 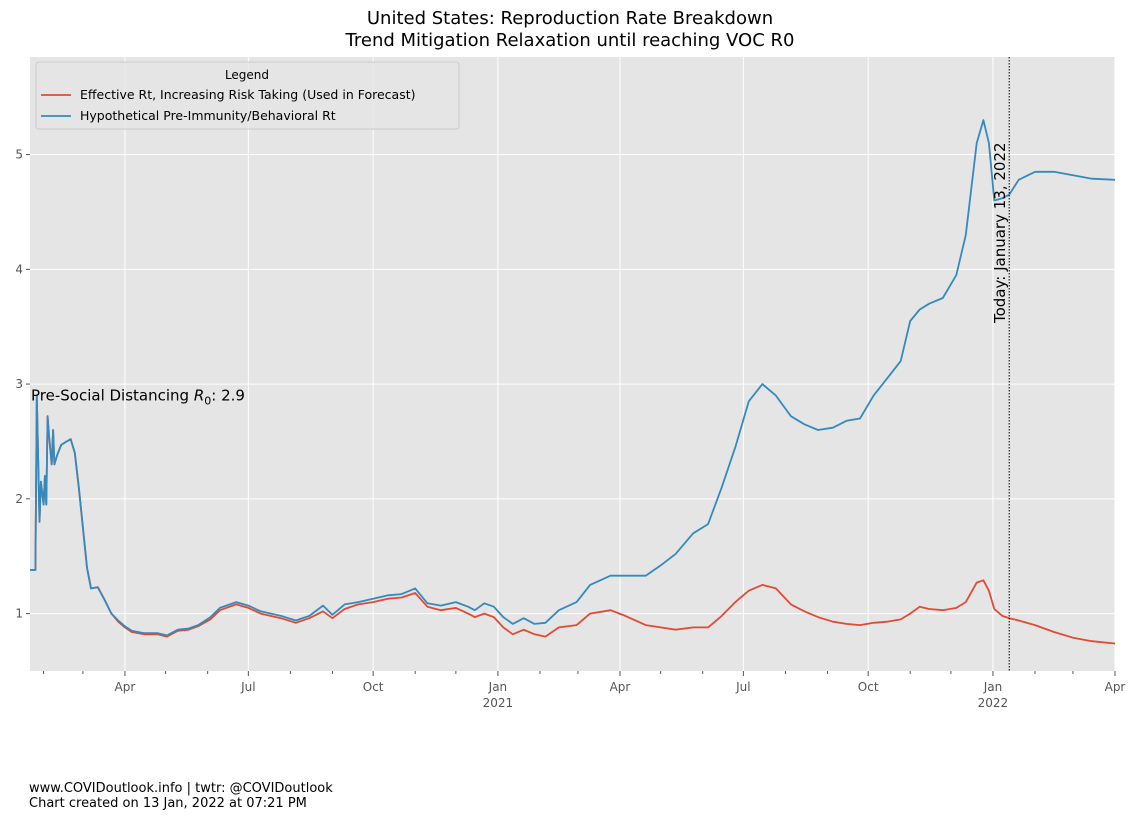 I want to click on y-tick-label: 3, so click(x=19, y=384).